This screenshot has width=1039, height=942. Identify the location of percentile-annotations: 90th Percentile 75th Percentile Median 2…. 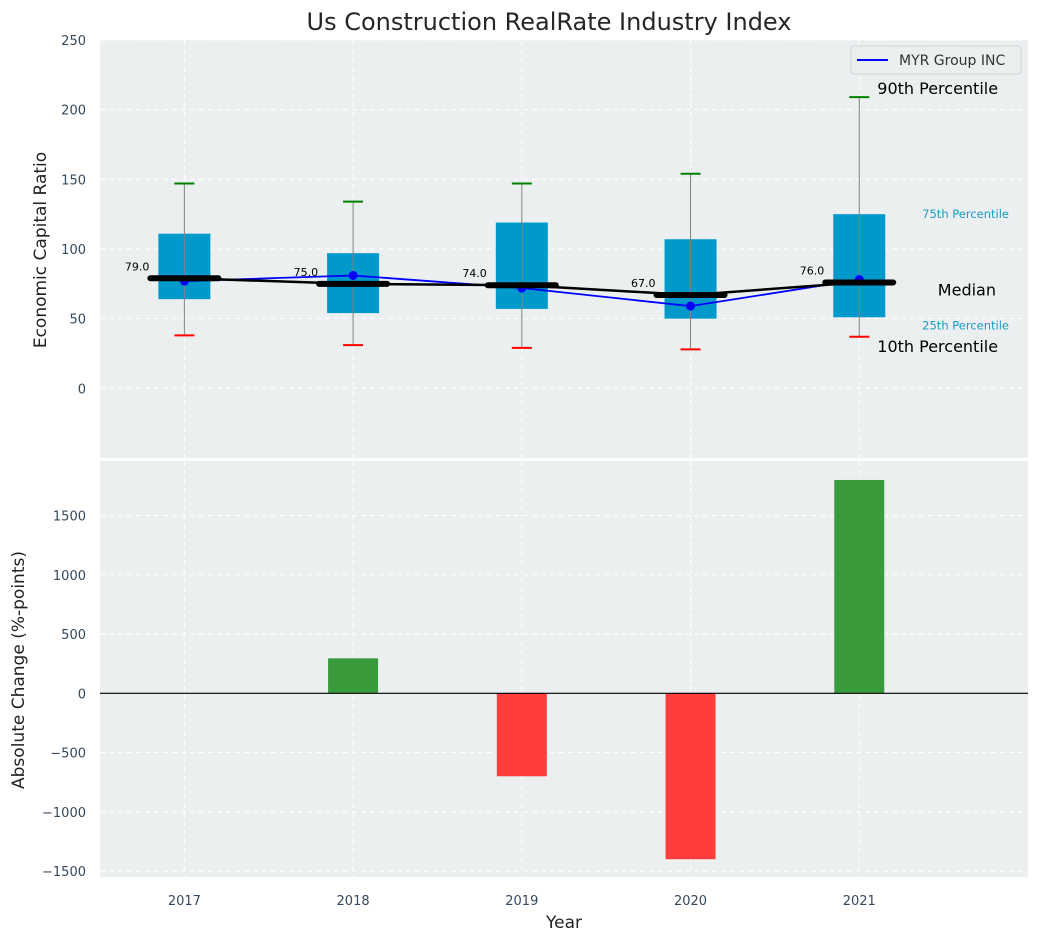
(943, 217).